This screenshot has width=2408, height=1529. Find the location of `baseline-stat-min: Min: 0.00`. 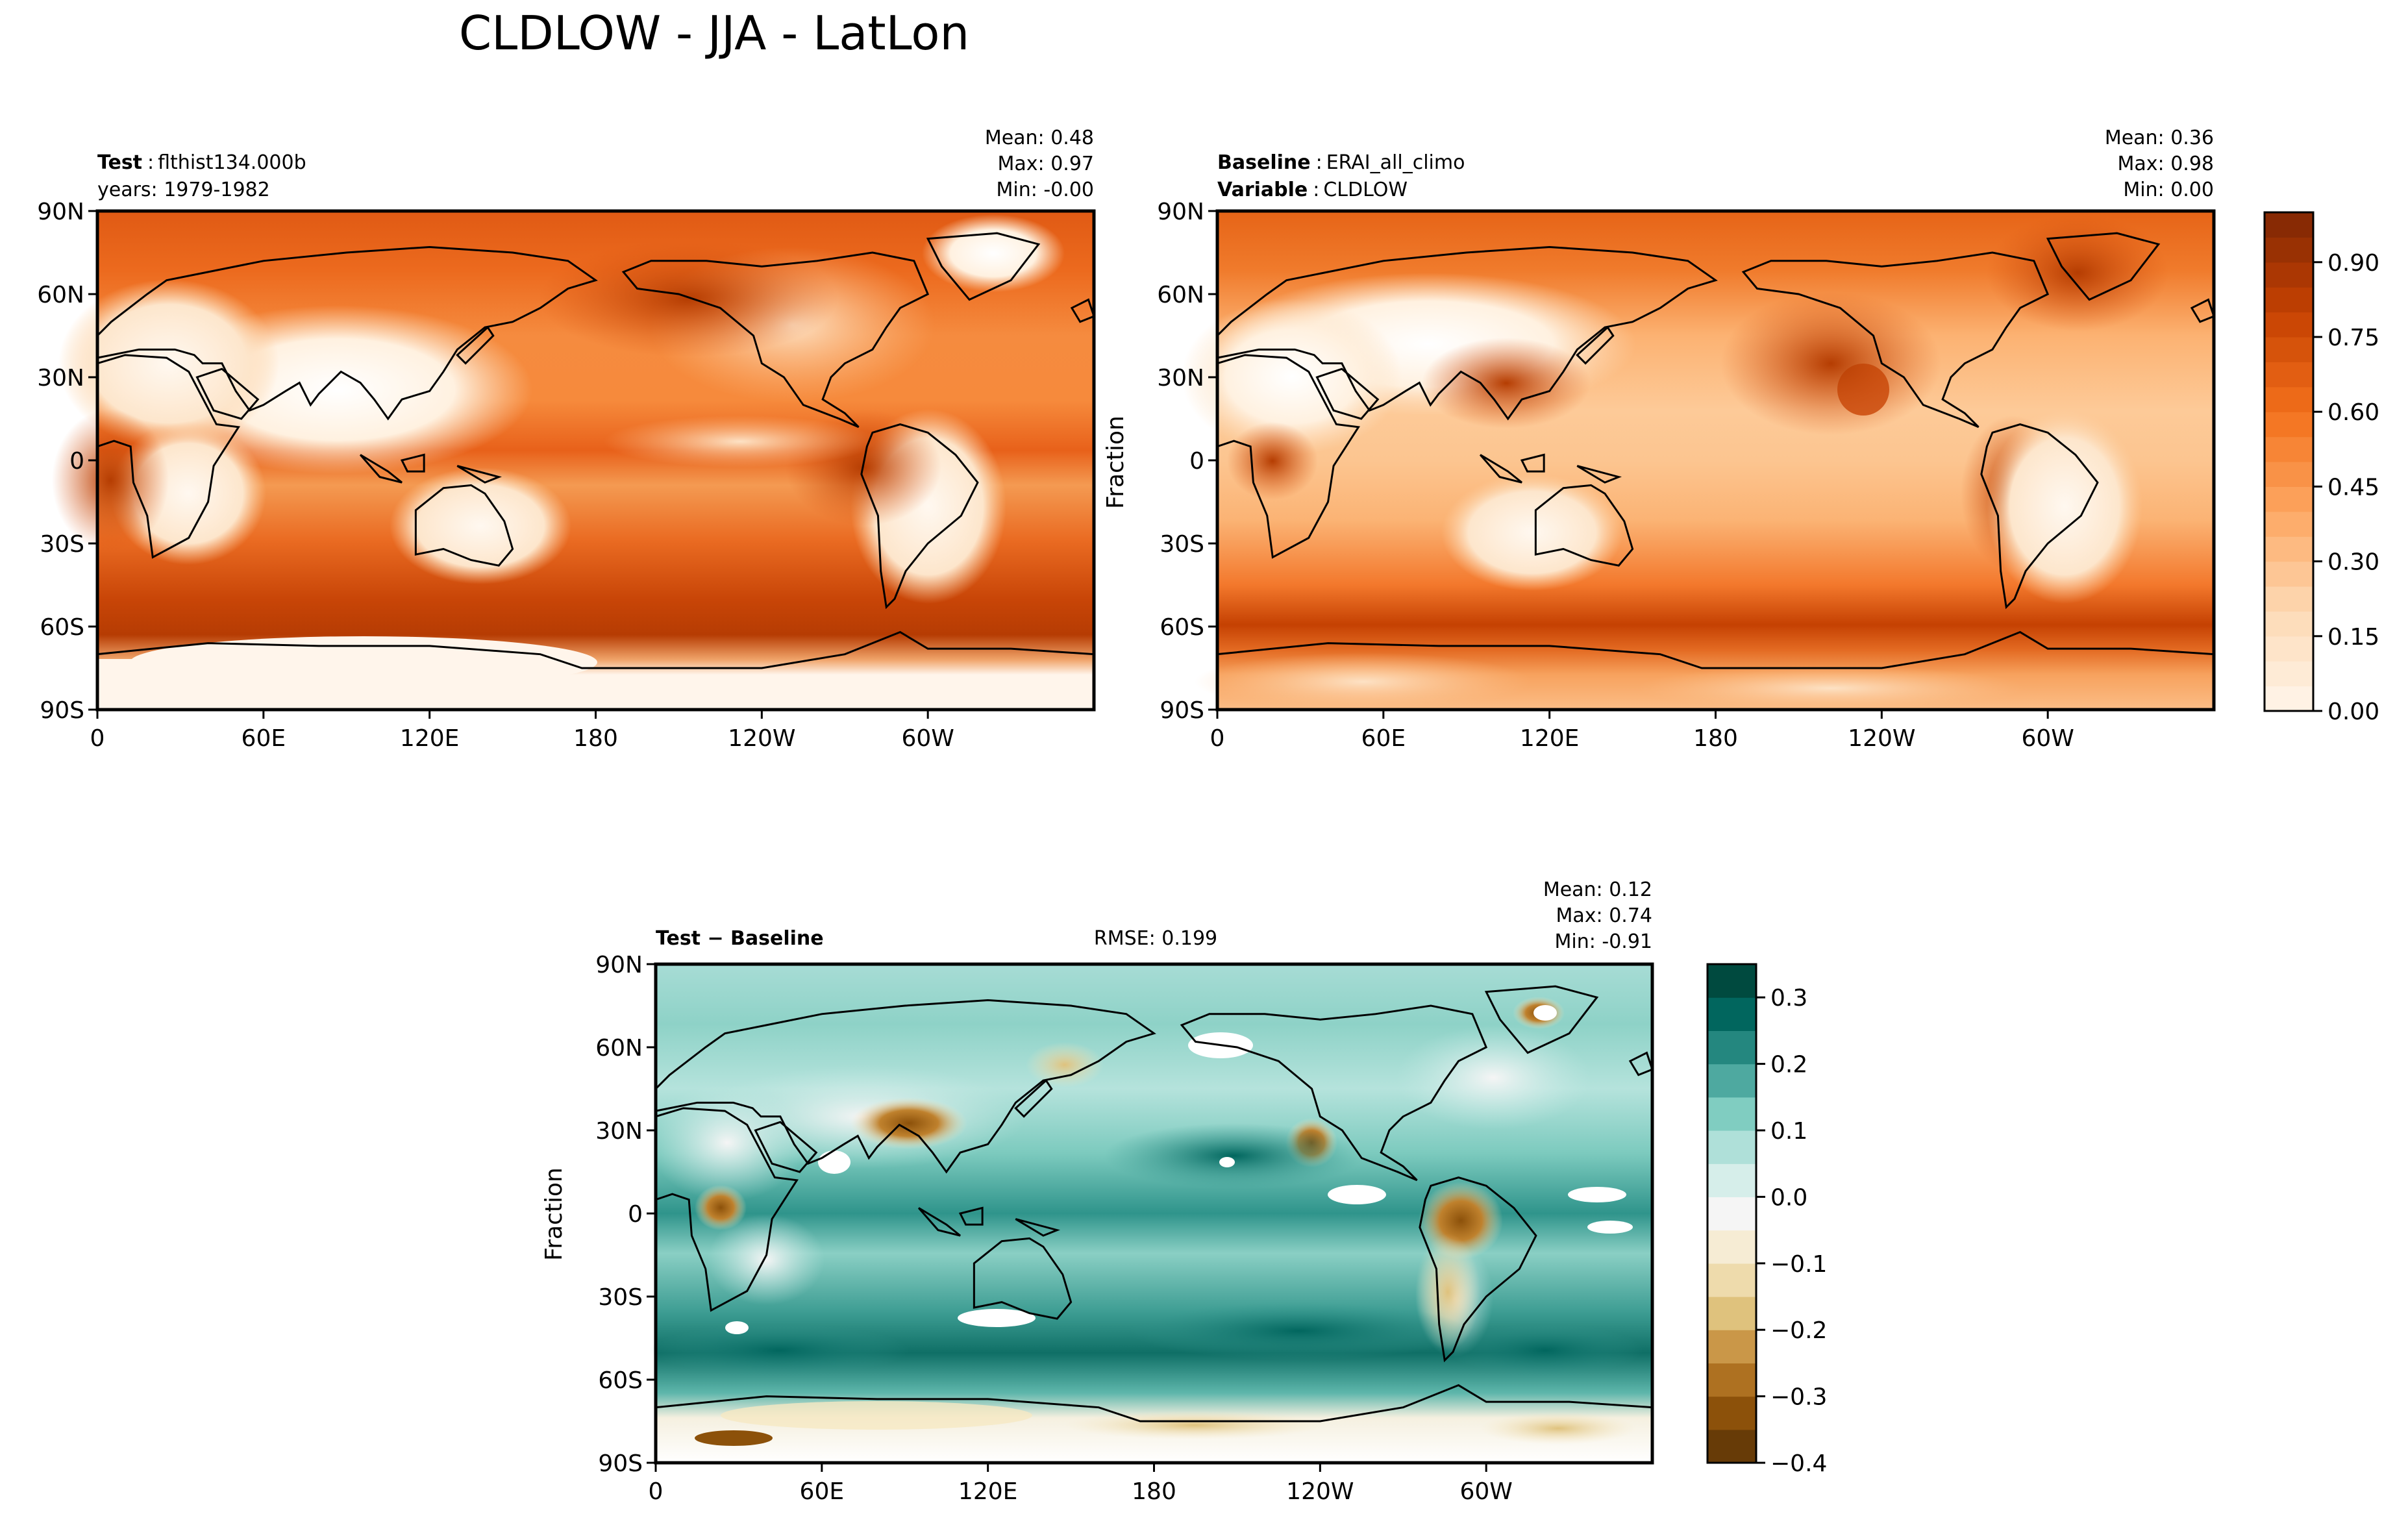

baseline-stat-min: Min: 0.00 is located at coordinates (2168, 190).